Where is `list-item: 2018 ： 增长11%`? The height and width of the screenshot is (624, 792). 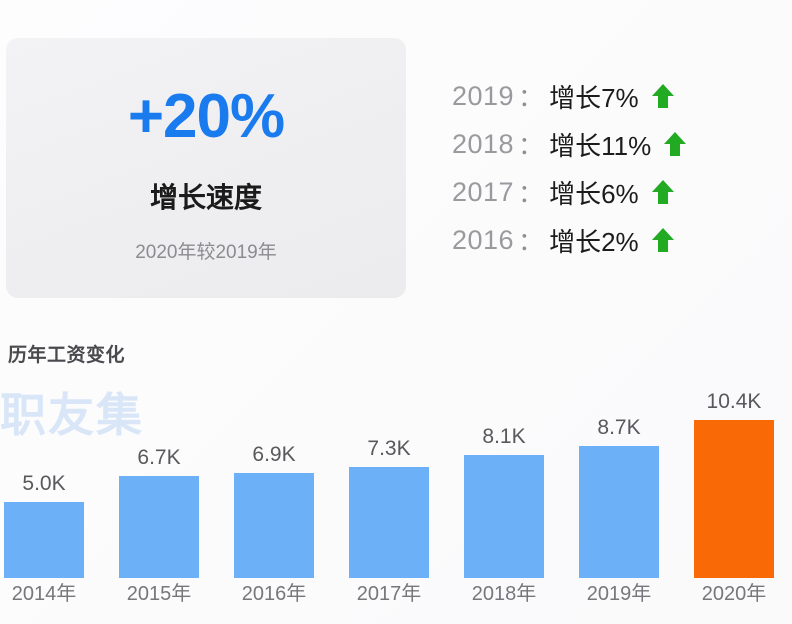 list-item: 2018 ： 增长11% is located at coordinates (617, 144).